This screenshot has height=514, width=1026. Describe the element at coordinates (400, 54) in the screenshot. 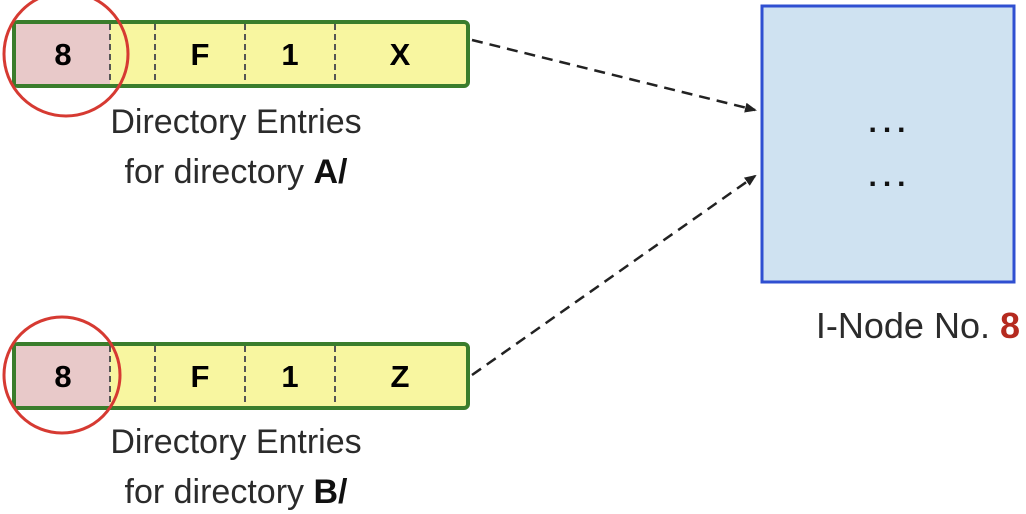

I see `entry-cell-text: X` at that location.